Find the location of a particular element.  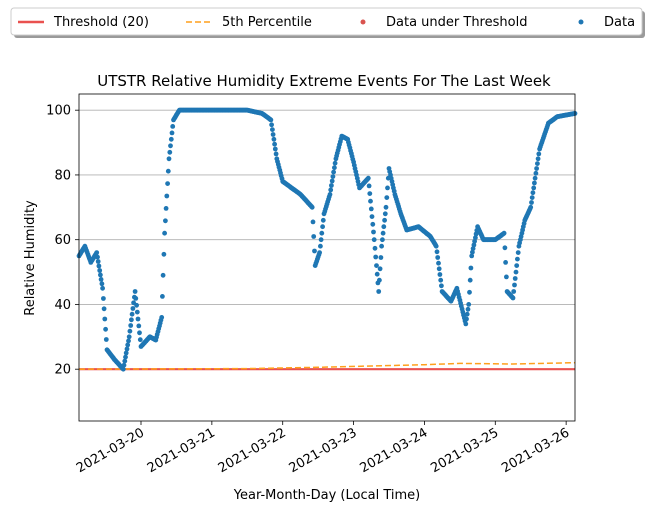

y-tick-label-40: 40 is located at coordinates (62, 305).